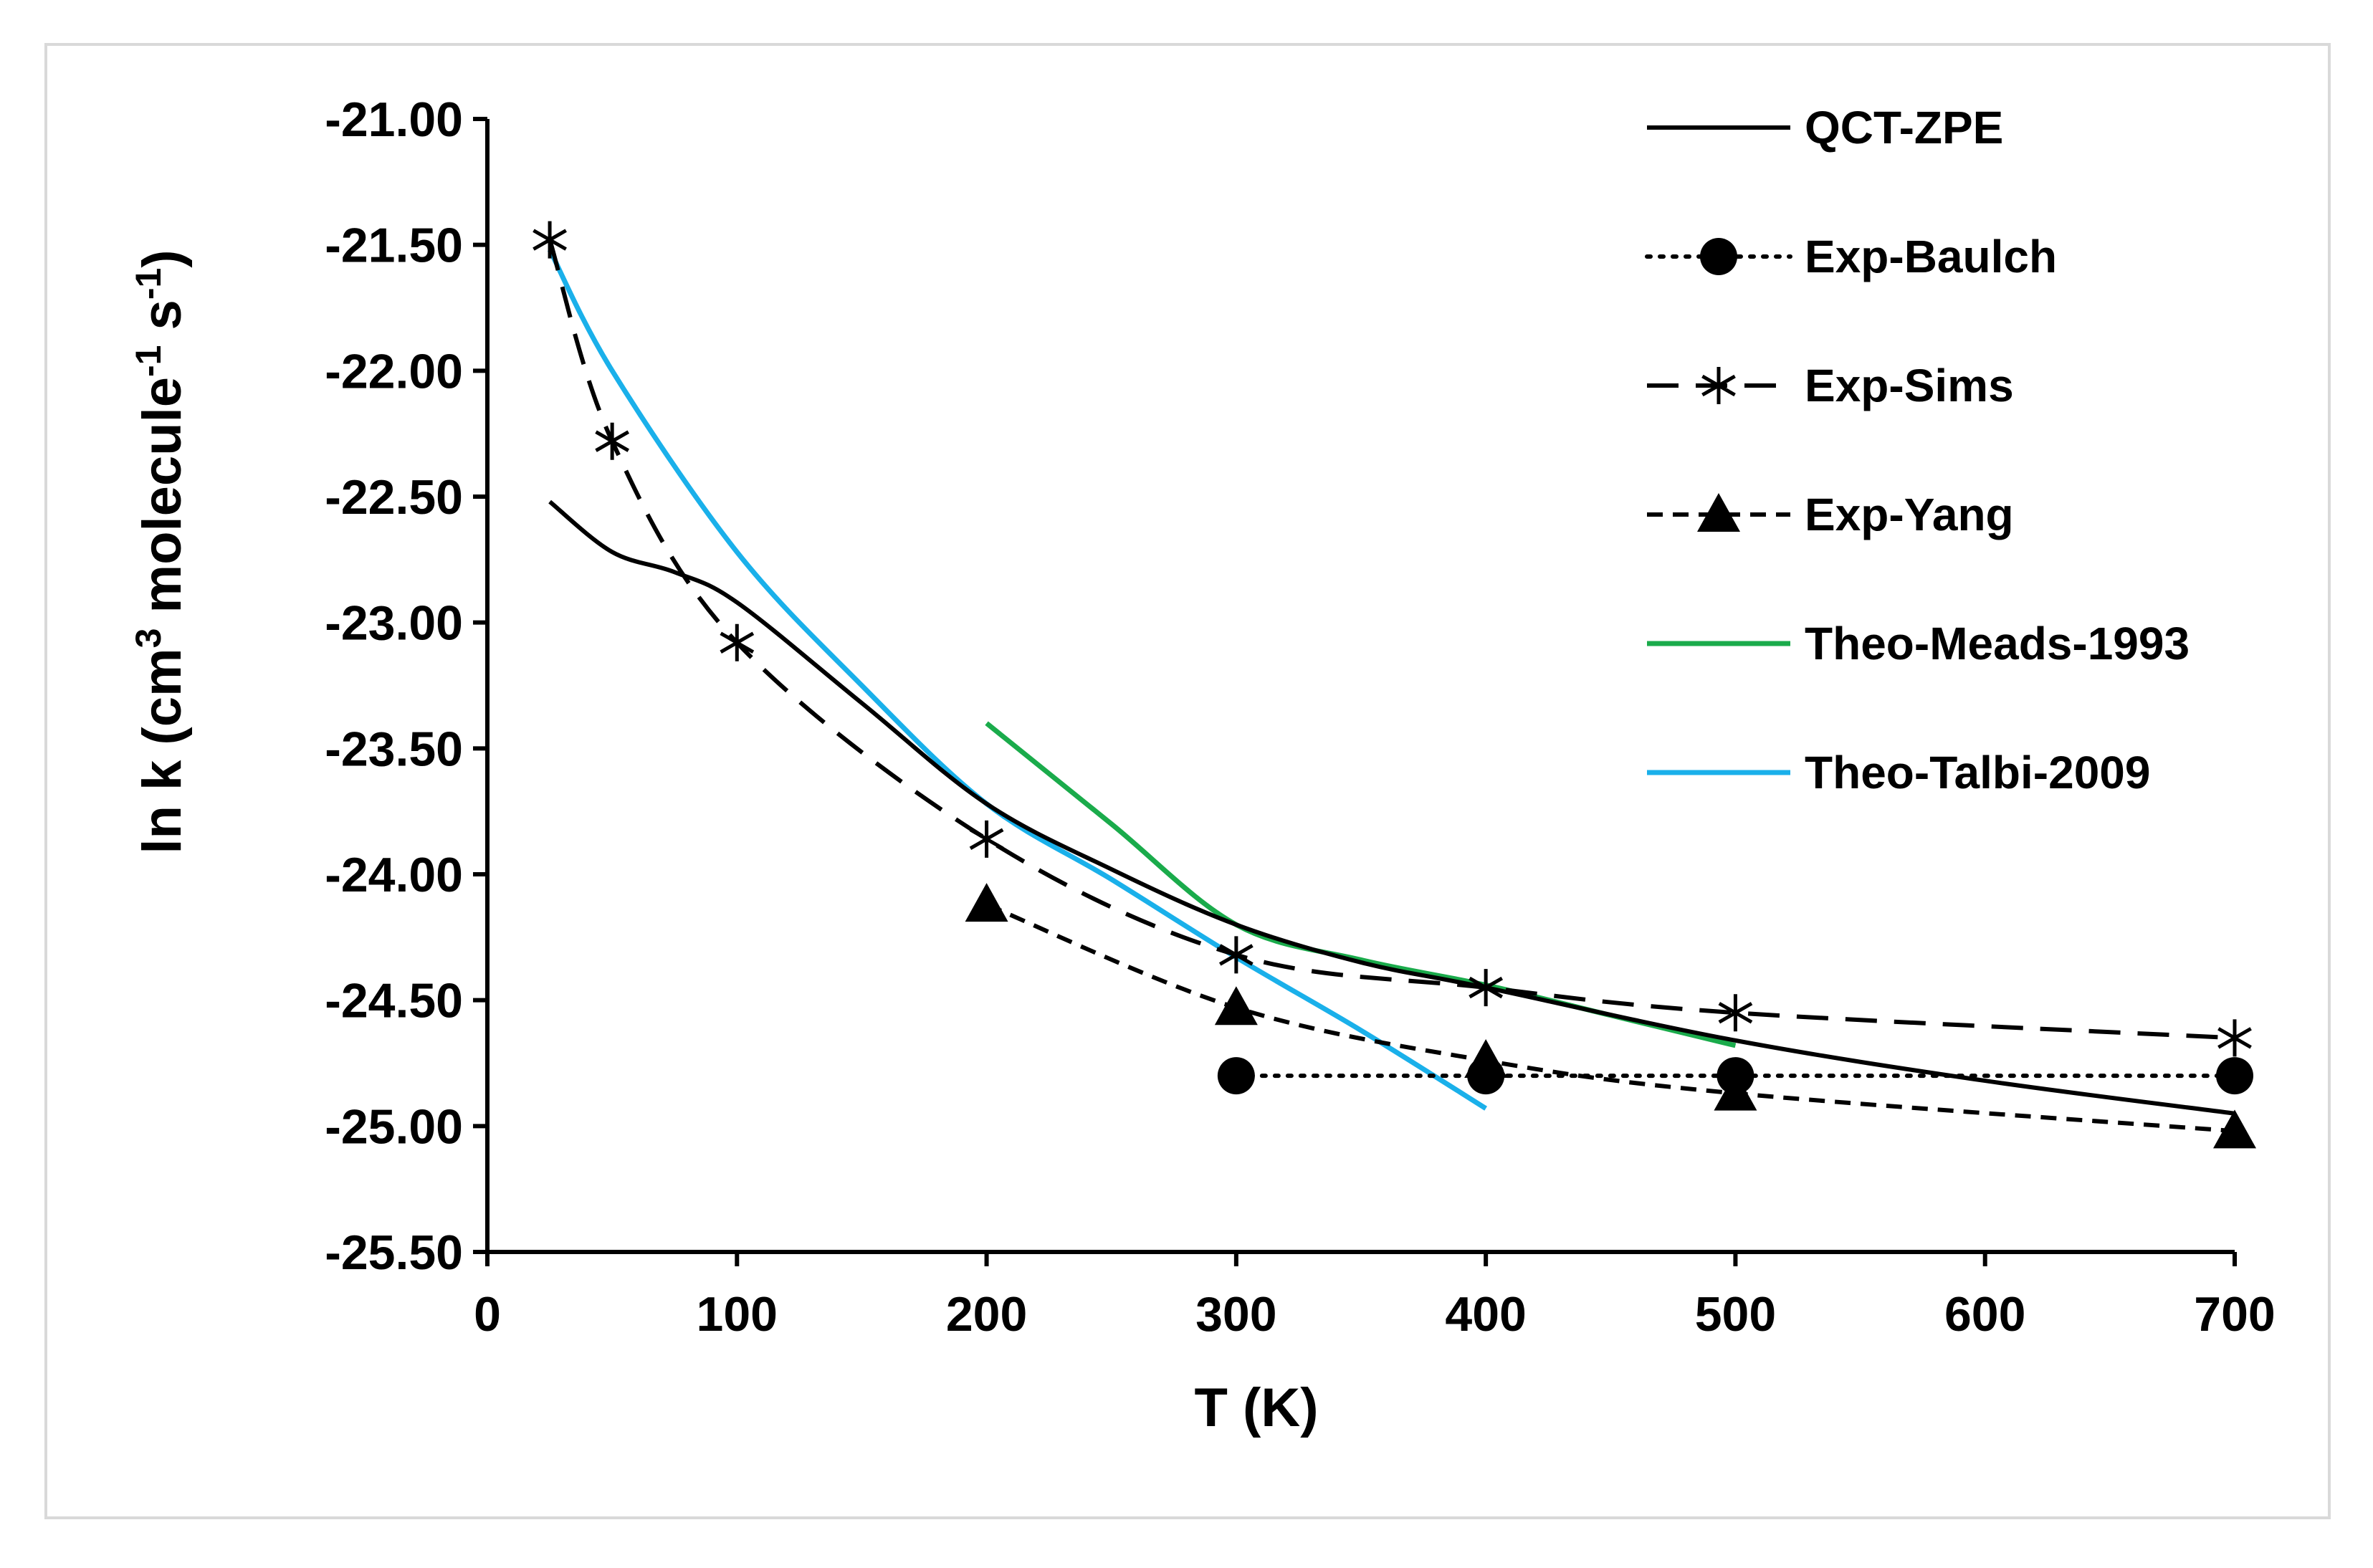 The width and height of the screenshot is (2373, 1568). I want to click on legend-item-qct-zpe: QCT-ZPE, so click(1825, 128).